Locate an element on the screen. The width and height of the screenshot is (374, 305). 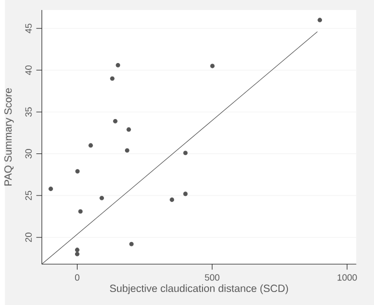
y-axis-title: PAQ Summary Score is located at coordinates (9, 137).